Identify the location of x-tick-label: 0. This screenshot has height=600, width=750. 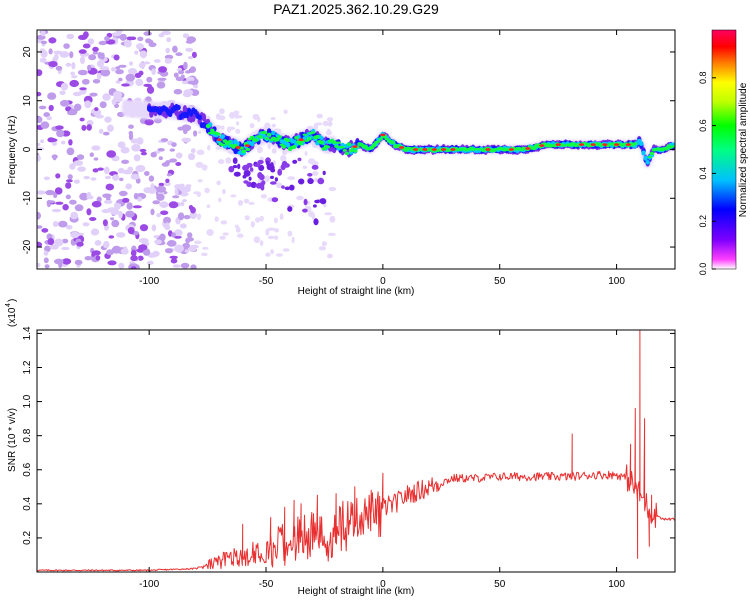
(383, 281).